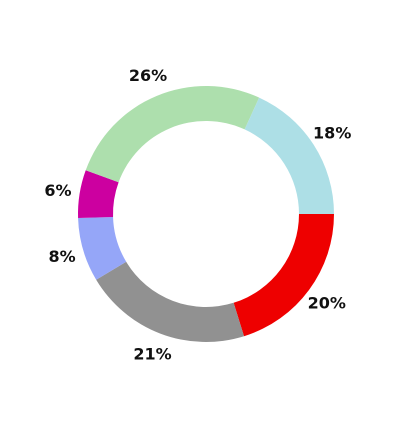 The image size is (412, 426). Describe the element at coordinates (332, 132) in the screenshot. I see `slice-label-5: 18%` at that location.